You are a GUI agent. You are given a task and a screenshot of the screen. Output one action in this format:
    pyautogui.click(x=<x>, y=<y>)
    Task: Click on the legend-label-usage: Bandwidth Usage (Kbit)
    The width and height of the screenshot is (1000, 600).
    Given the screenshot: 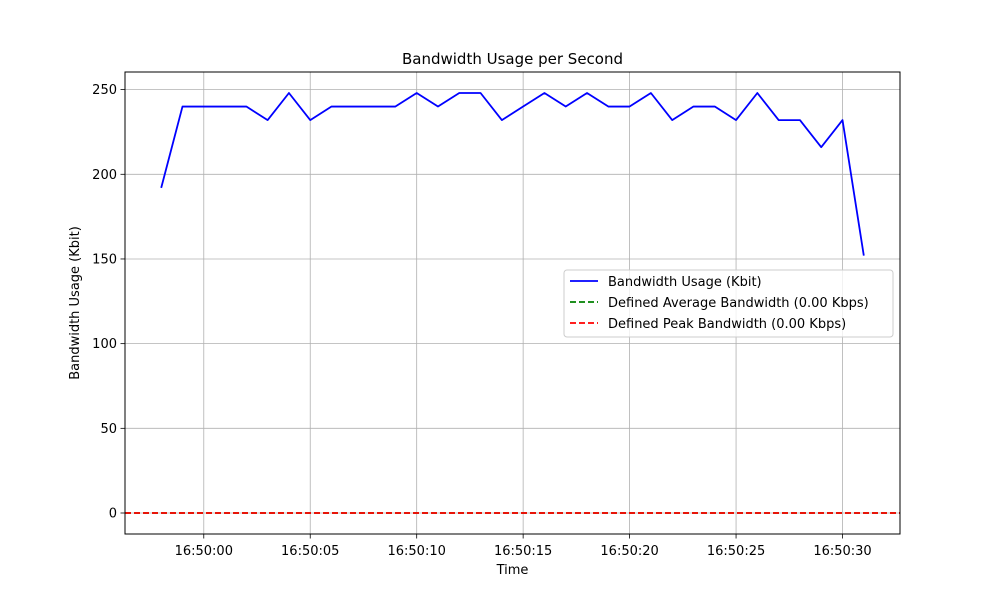 What is the action you would take?
    pyautogui.click(x=685, y=282)
    